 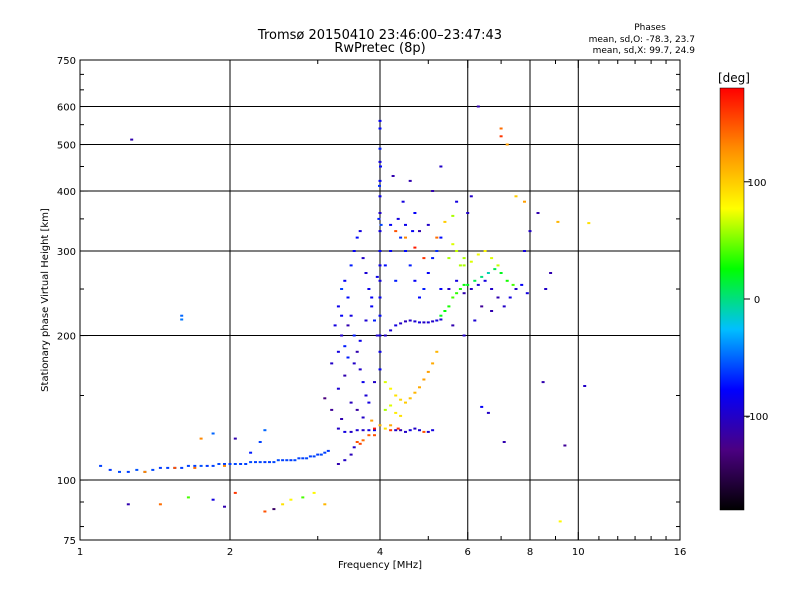 What do you see at coordinates (732, 299) in the screenshot?
I see `colorbar-scale` at bounding box center [732, 299].